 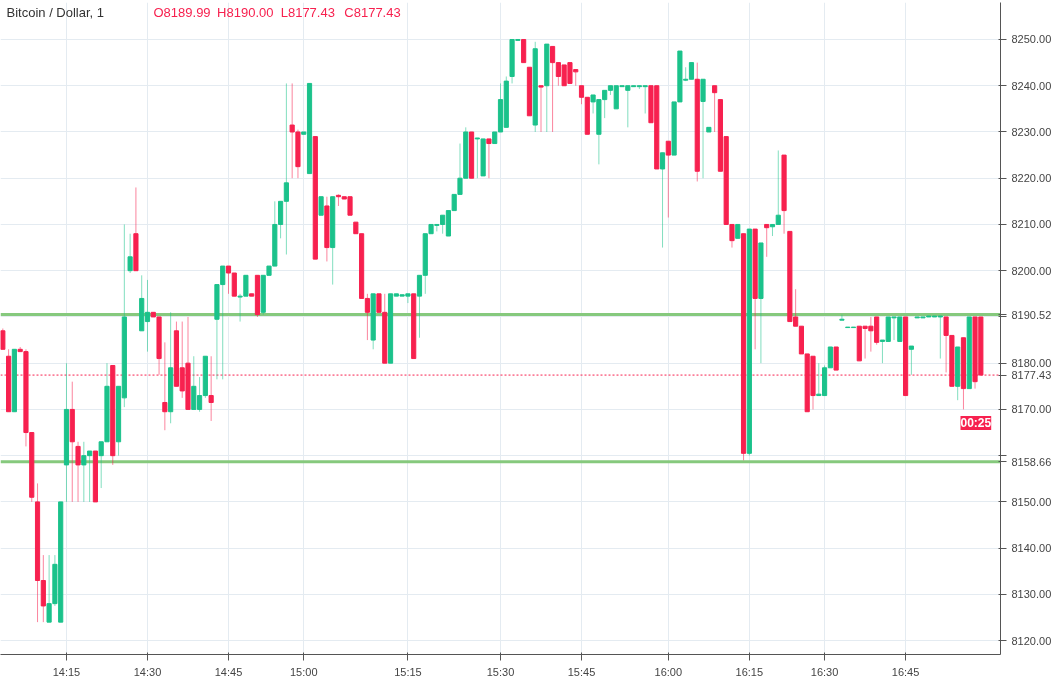 What do you see at coordinates (668, 671) in the screenshot?
I see `x-tick-label: 16:00` at bounding box center [668, 671].